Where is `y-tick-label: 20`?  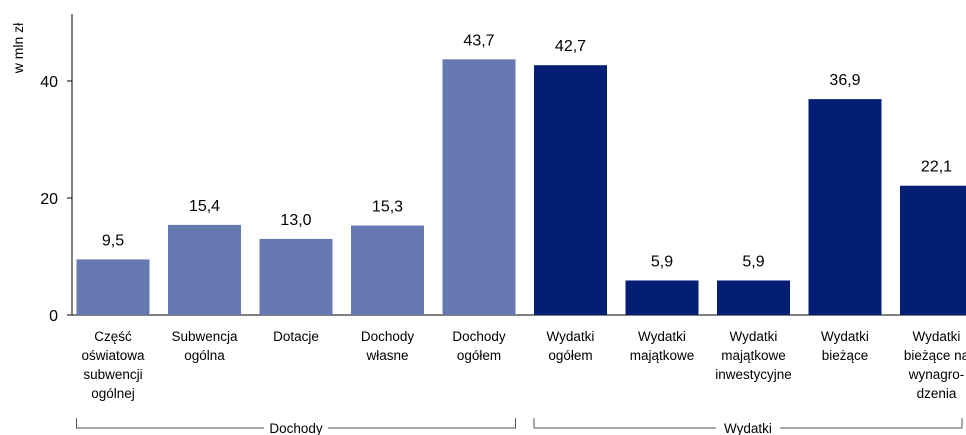 y-tick-label: 20 is located at coordinates (49, 199).